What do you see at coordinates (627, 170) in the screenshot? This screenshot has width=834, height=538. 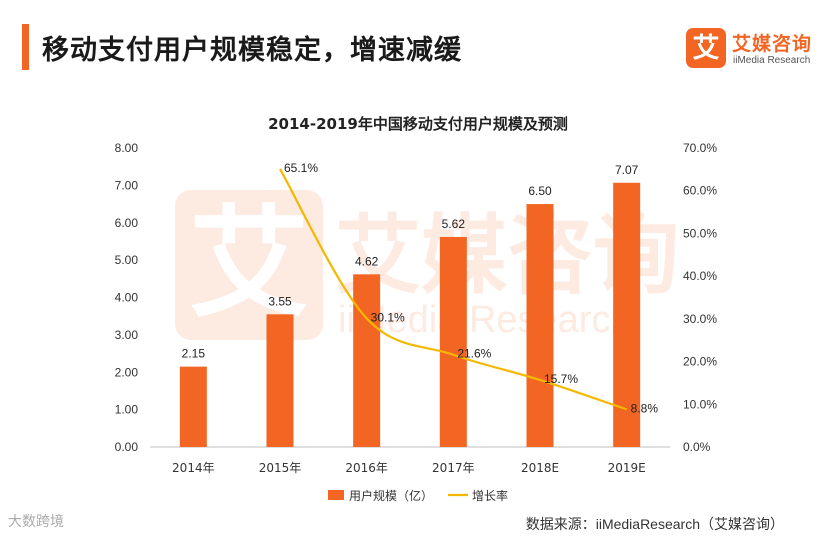 I see `bar-data-label: 7.07` at bounding box center [627, 170].